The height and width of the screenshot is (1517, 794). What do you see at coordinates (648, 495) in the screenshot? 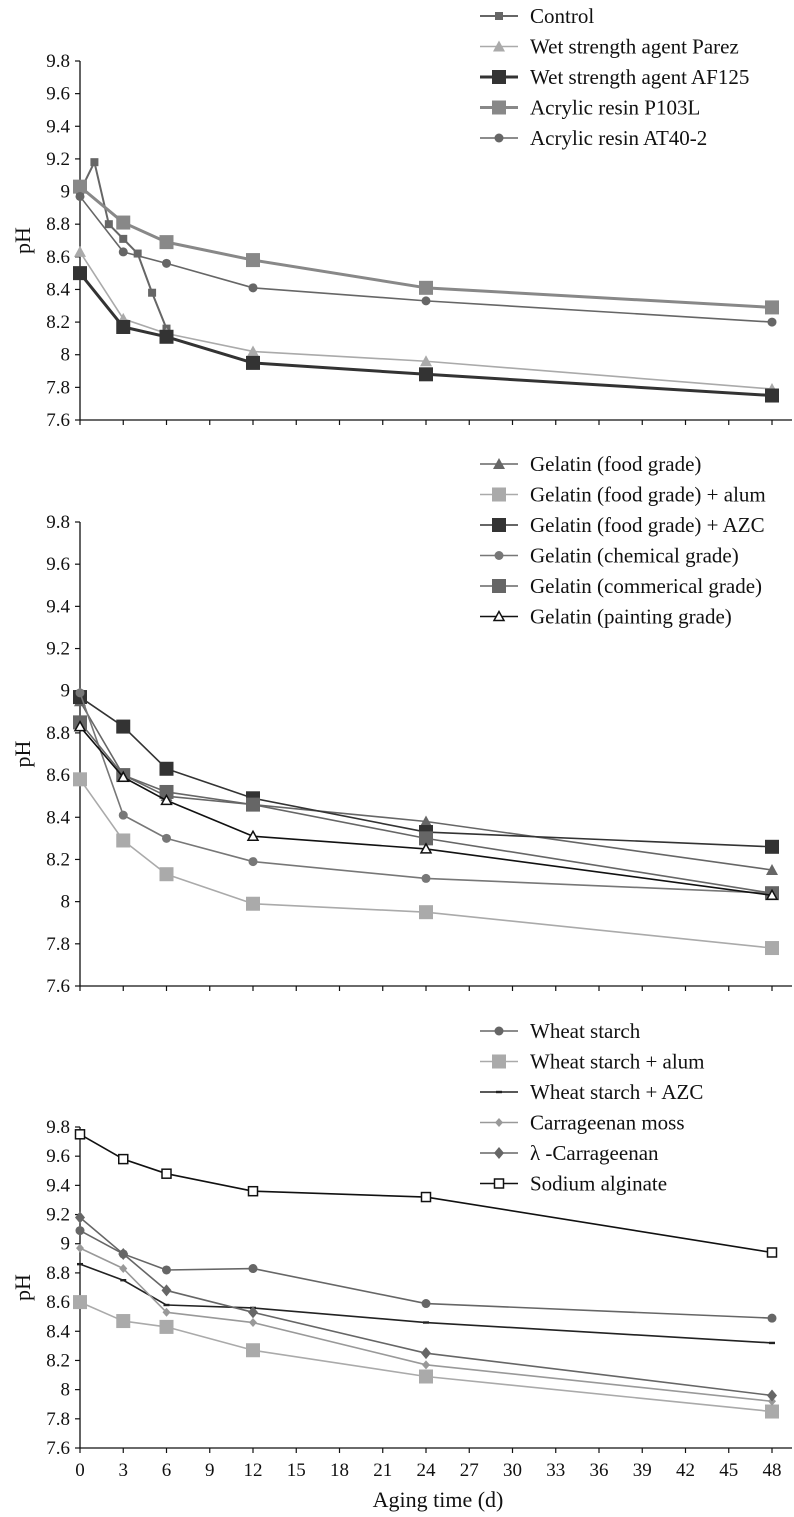
I see `legend-label: Gelatin (food grade) + alum` at bounding box center [648, 495].